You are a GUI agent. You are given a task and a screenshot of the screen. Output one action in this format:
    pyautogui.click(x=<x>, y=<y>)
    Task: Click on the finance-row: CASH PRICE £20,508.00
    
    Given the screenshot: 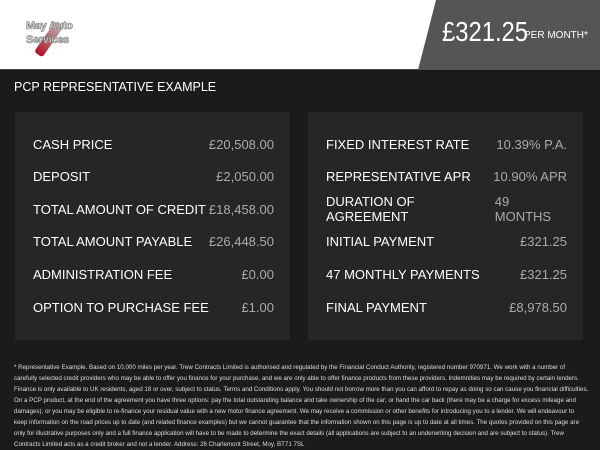 What is the action you would take?
    pyautogui.click(x=153, y=144)
    